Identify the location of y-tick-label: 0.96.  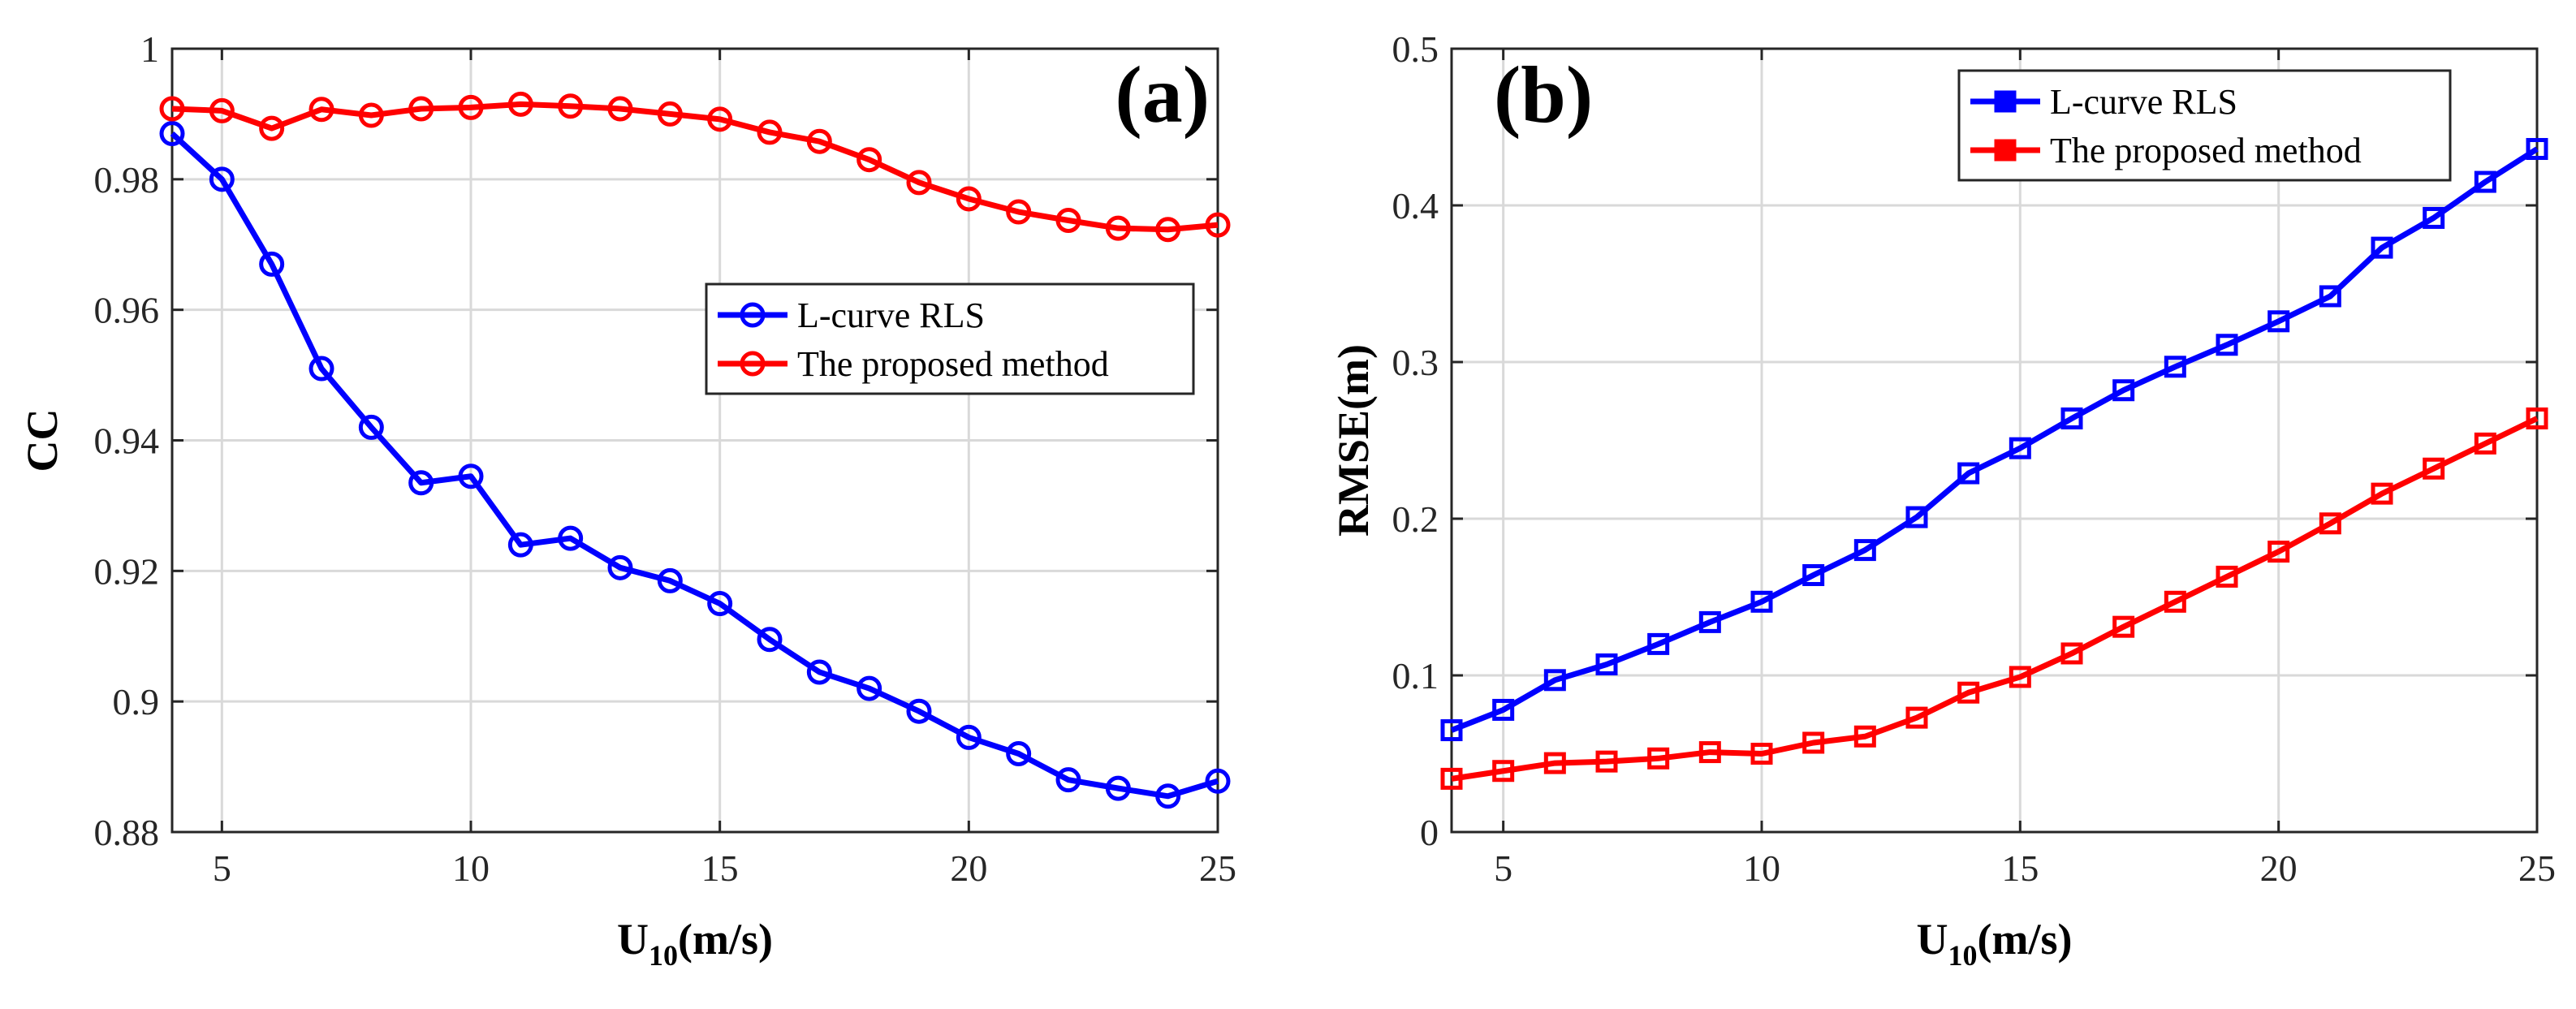
(127, 310).